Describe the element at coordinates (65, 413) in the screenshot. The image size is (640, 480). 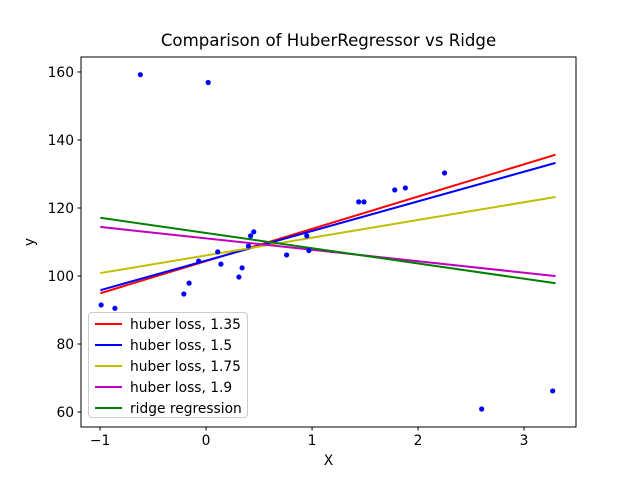
I see `y-tick-label: 60` at that location.